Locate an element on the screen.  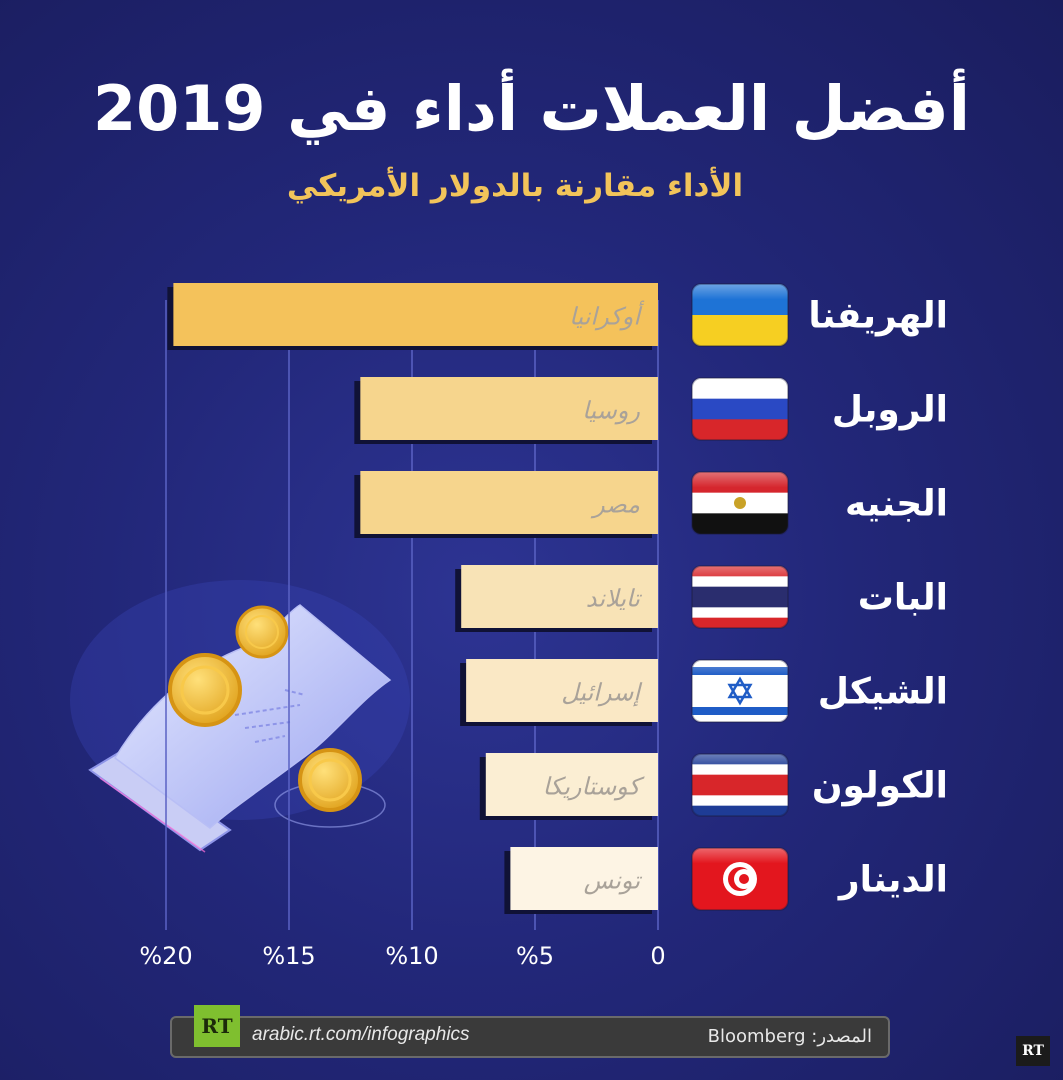
currency-label: الروبل is located at coordinates (890, 410).